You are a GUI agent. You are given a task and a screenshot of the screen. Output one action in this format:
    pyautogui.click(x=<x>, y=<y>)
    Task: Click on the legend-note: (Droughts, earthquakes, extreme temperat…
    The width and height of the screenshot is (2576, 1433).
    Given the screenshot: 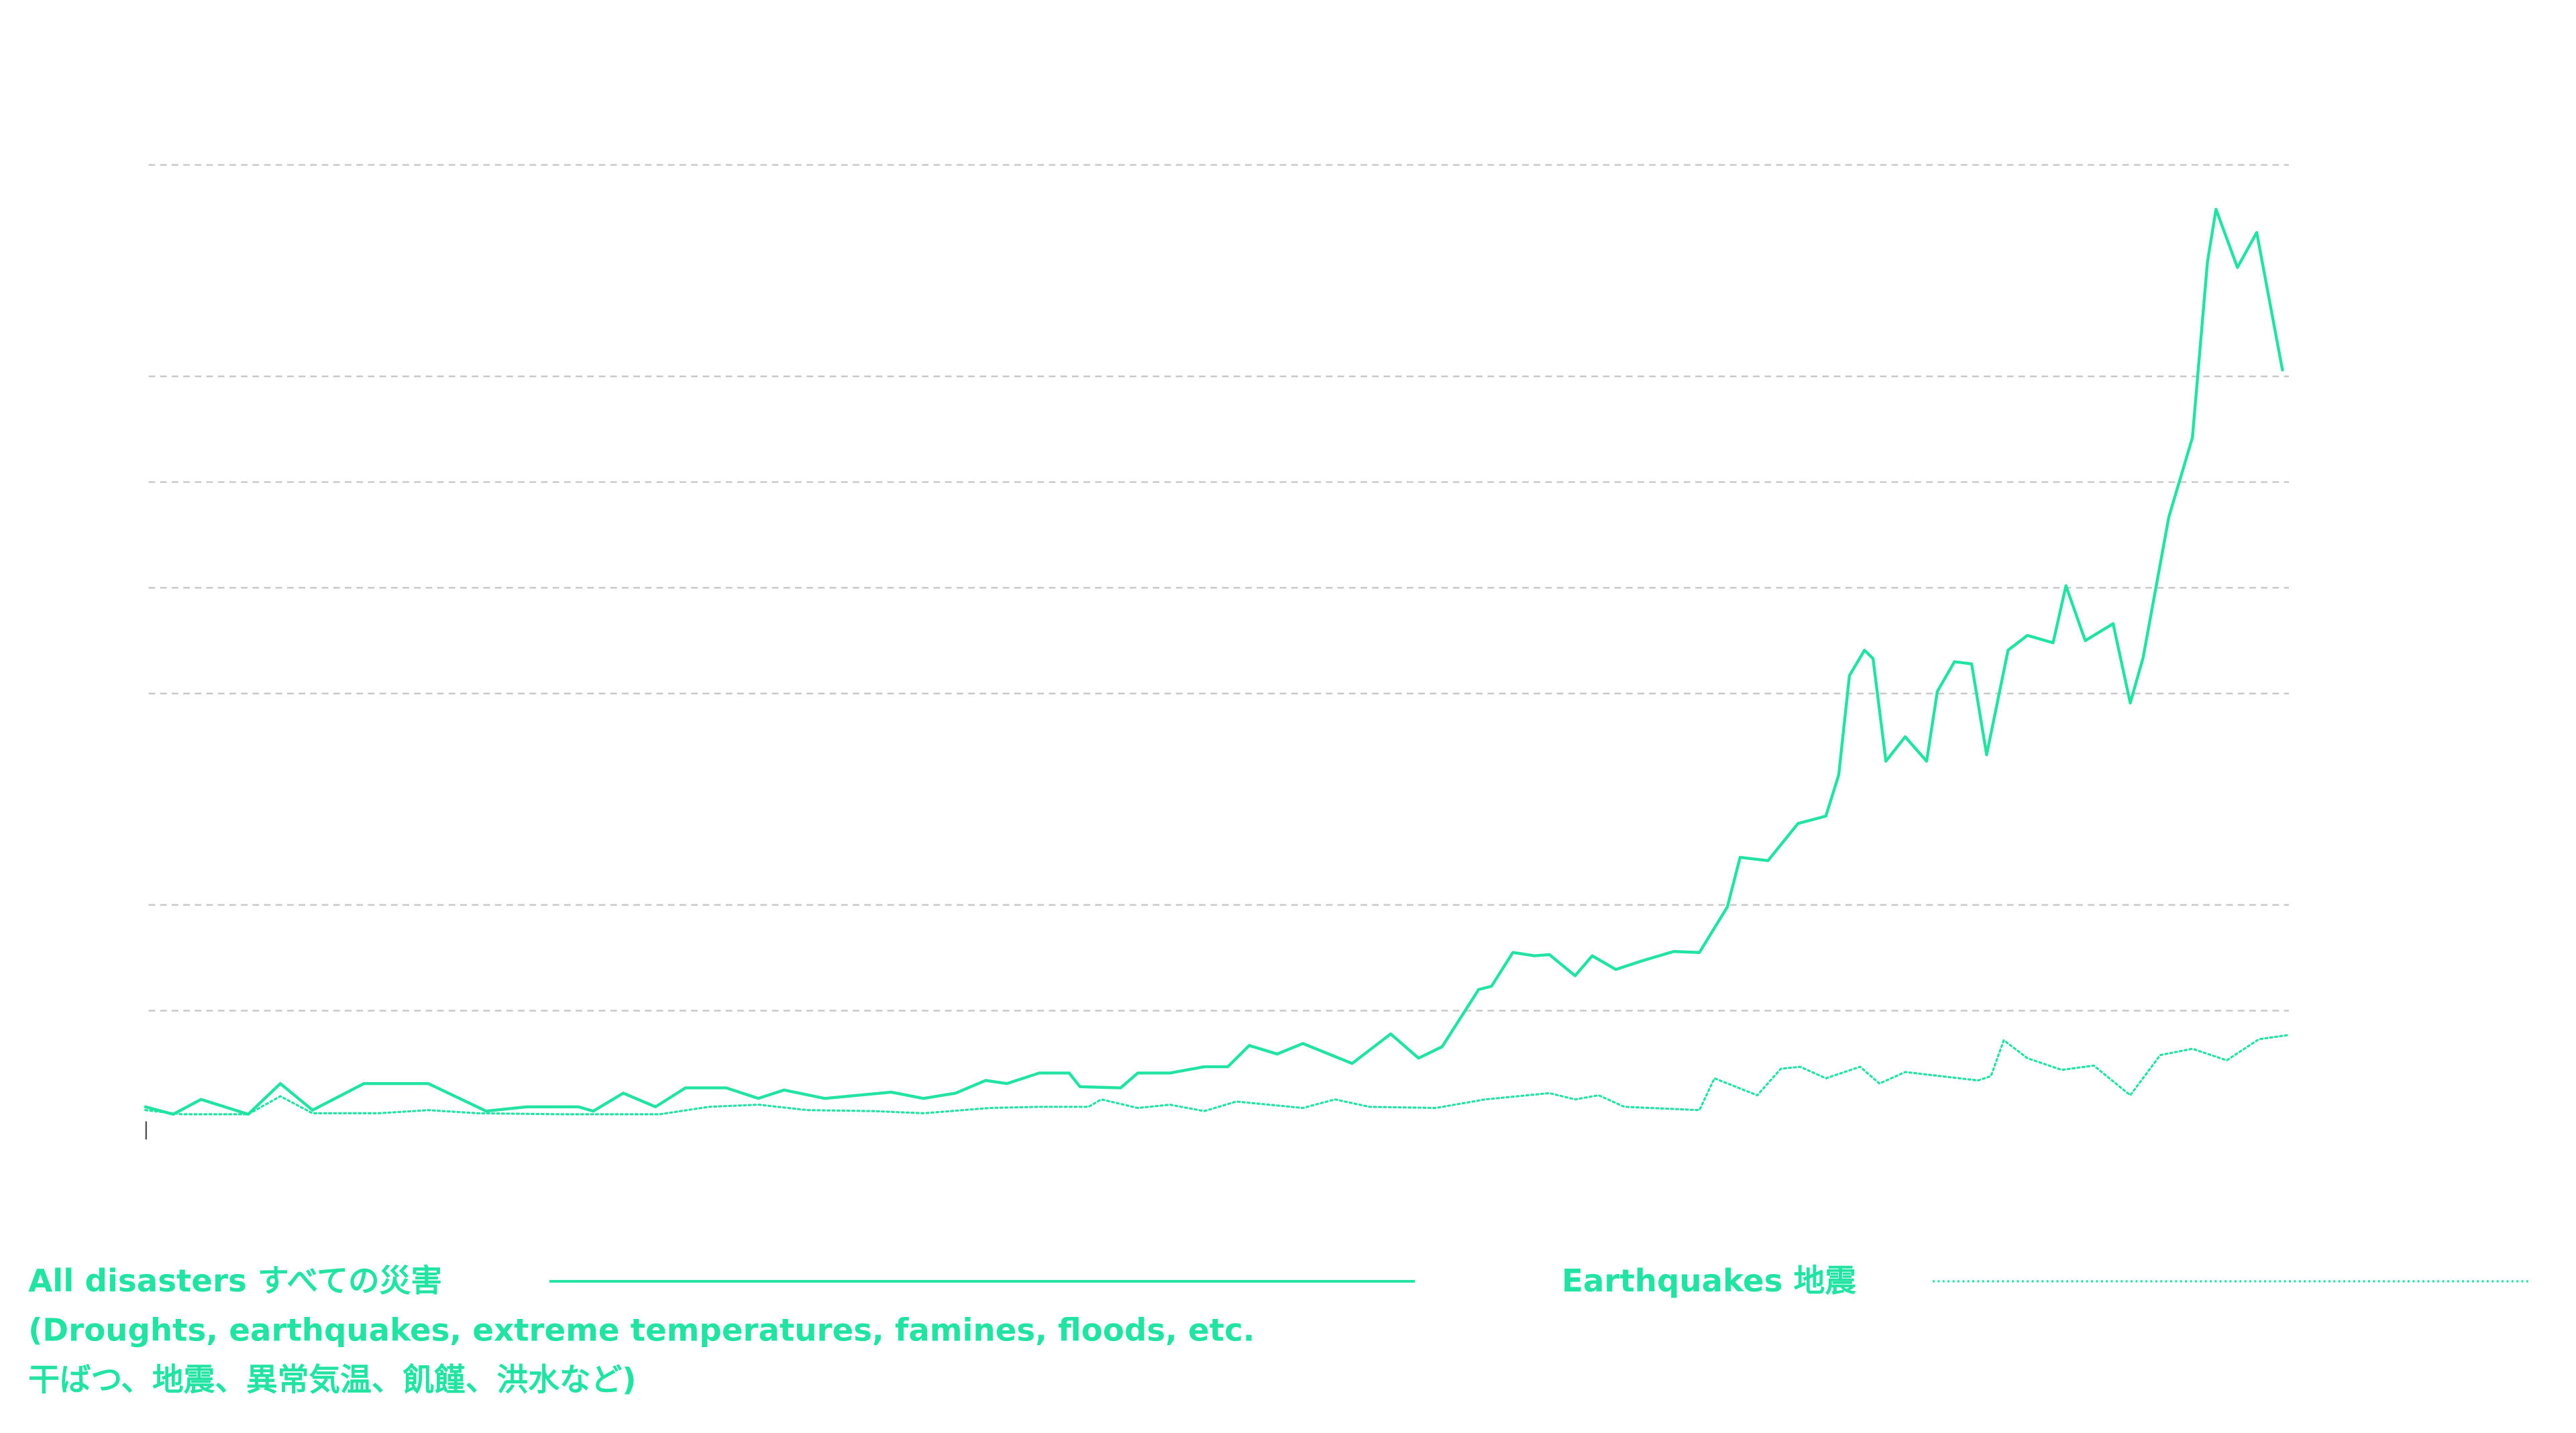 What is the action you would take?
    pyautogui.click(x=641, y=1331)
    